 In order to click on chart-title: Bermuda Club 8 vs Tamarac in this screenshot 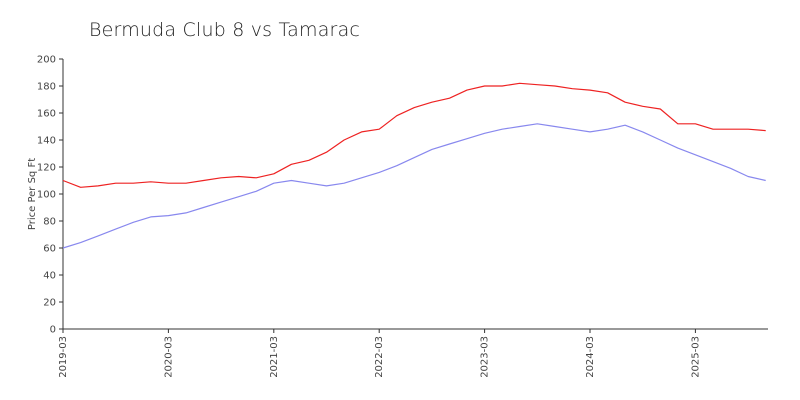, I will do `click(225, 30)`.